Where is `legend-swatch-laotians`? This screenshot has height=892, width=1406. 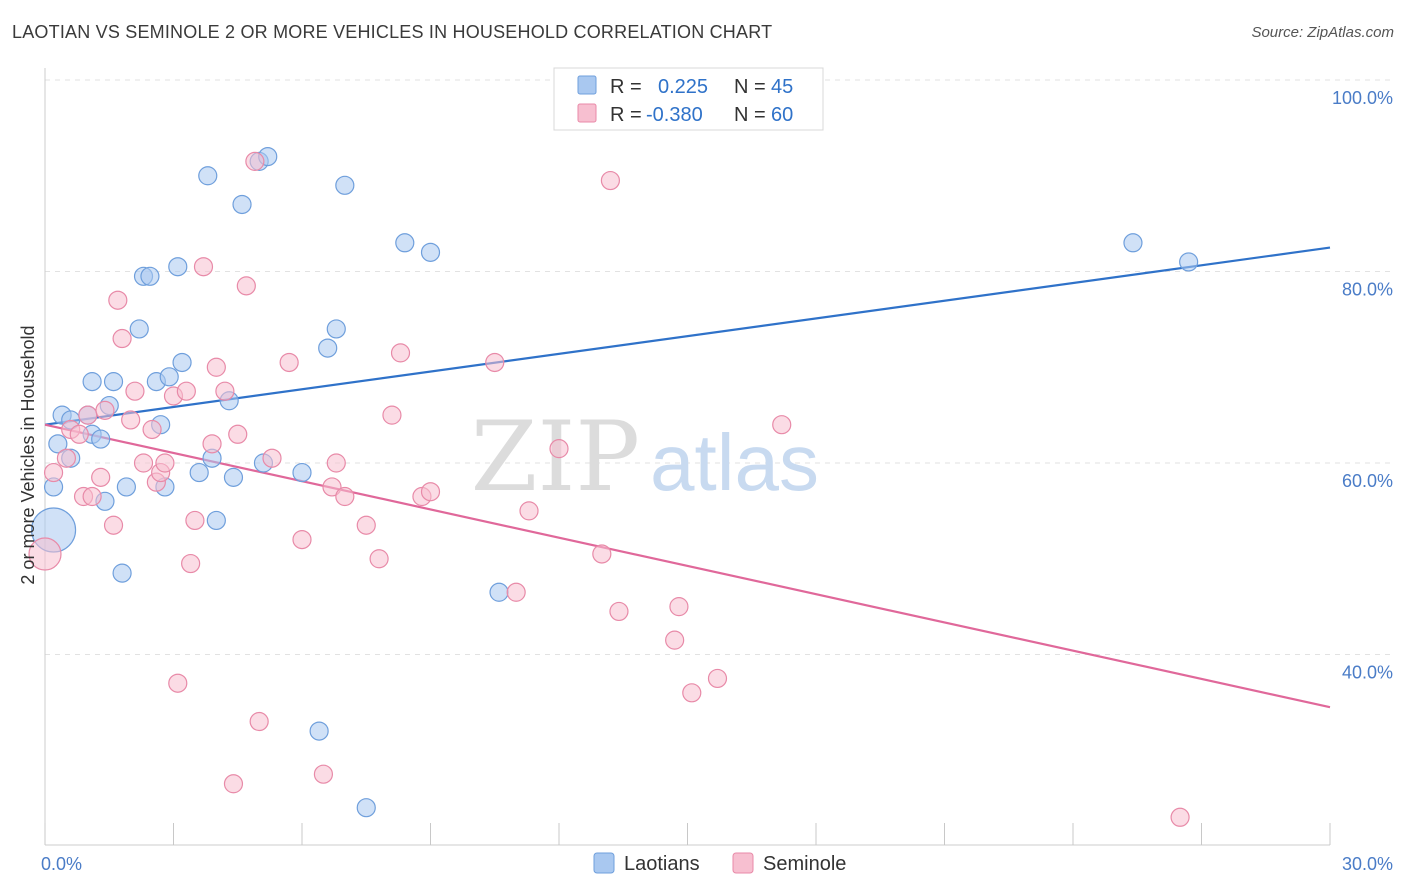 legend-swatch-laotians is located at coordinates (604, 863).